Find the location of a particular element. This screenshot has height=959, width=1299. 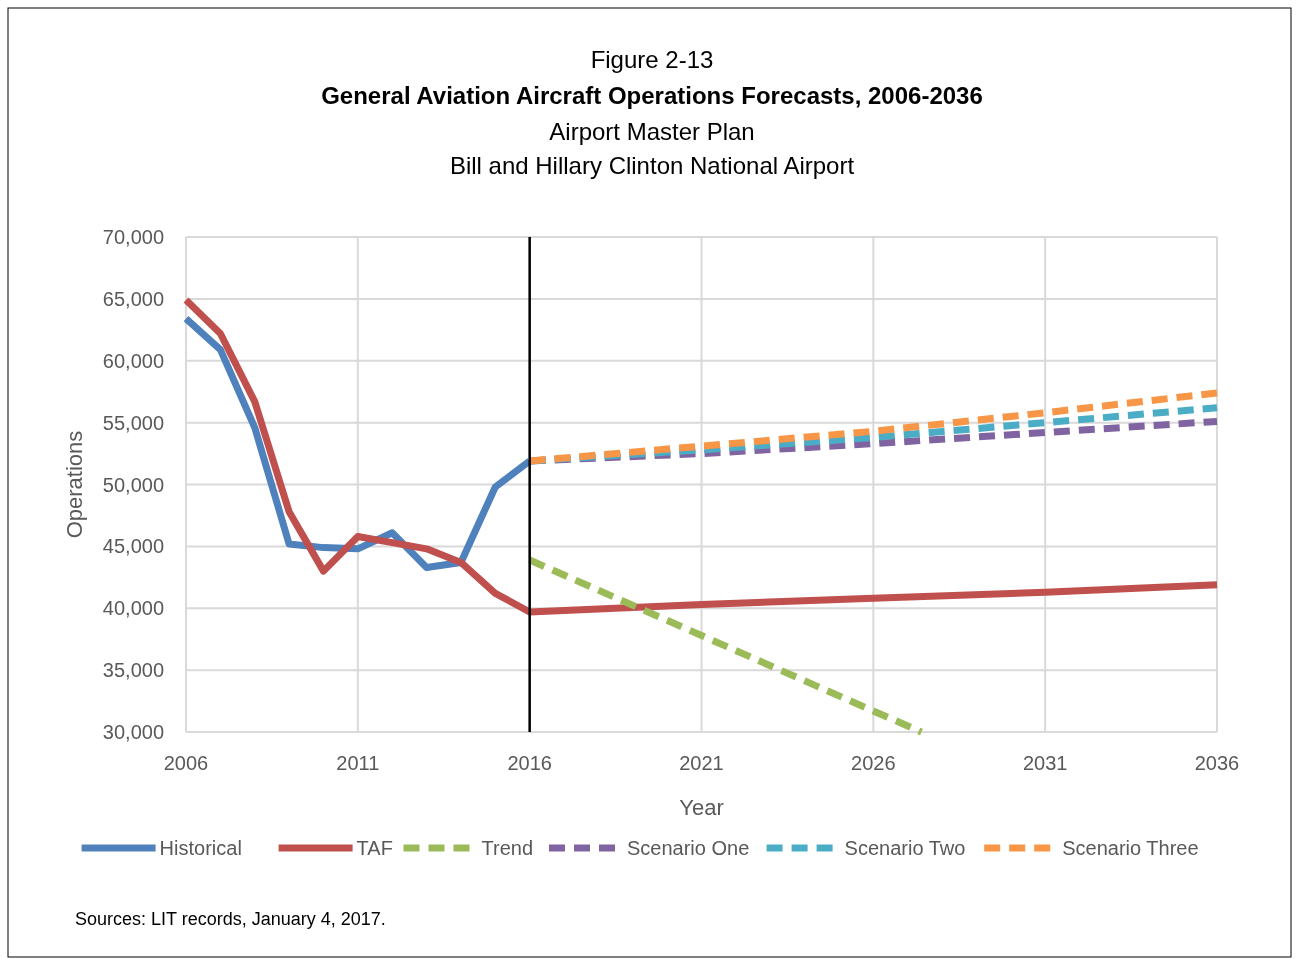

x-tick-label: 2016 is located at coordinates (529, 763).